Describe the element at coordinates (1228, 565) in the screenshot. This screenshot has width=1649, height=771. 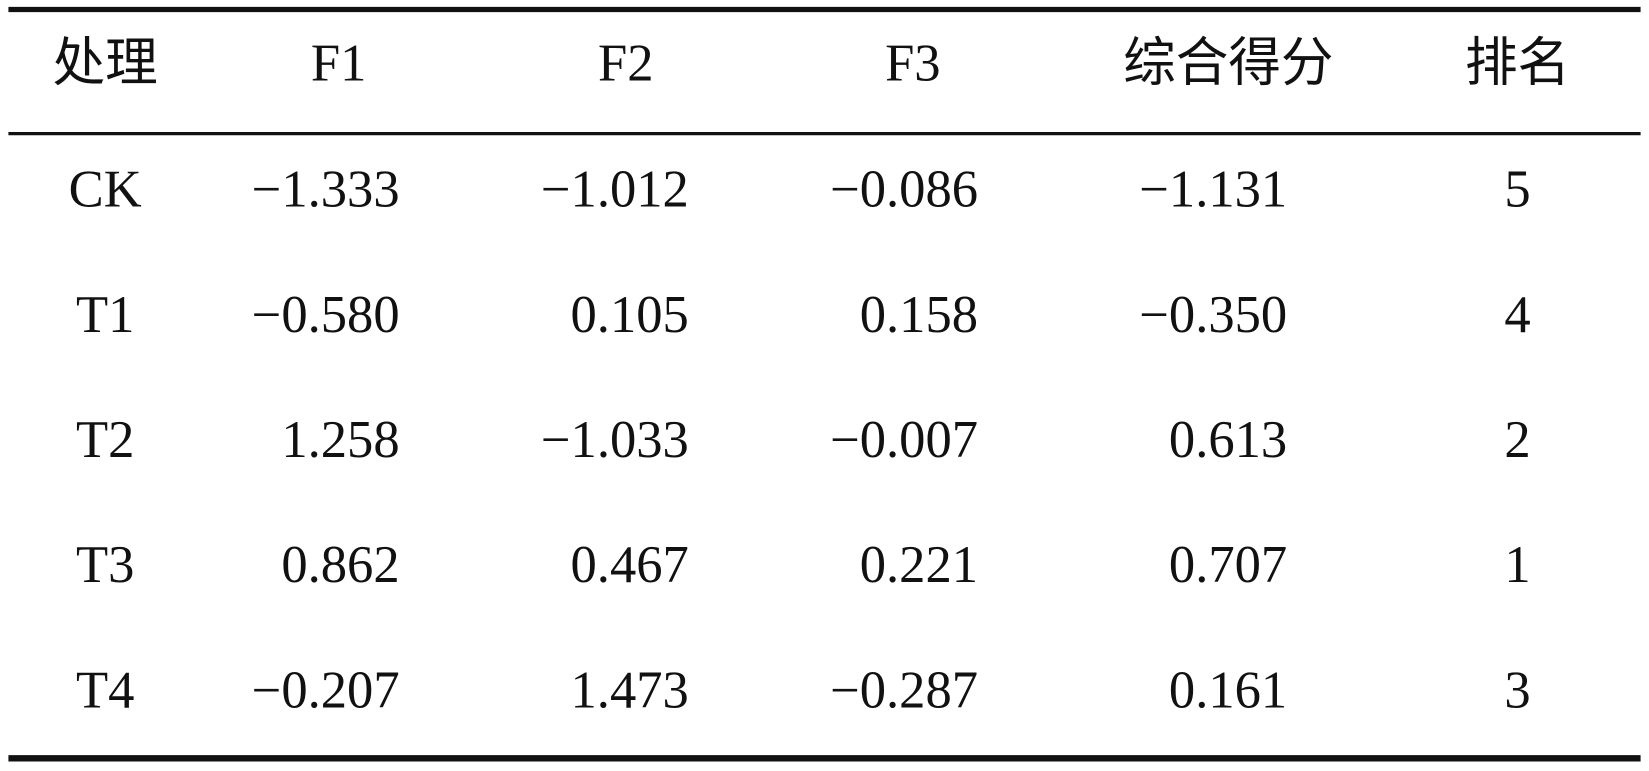
I see `cell: 0.707` at that location.